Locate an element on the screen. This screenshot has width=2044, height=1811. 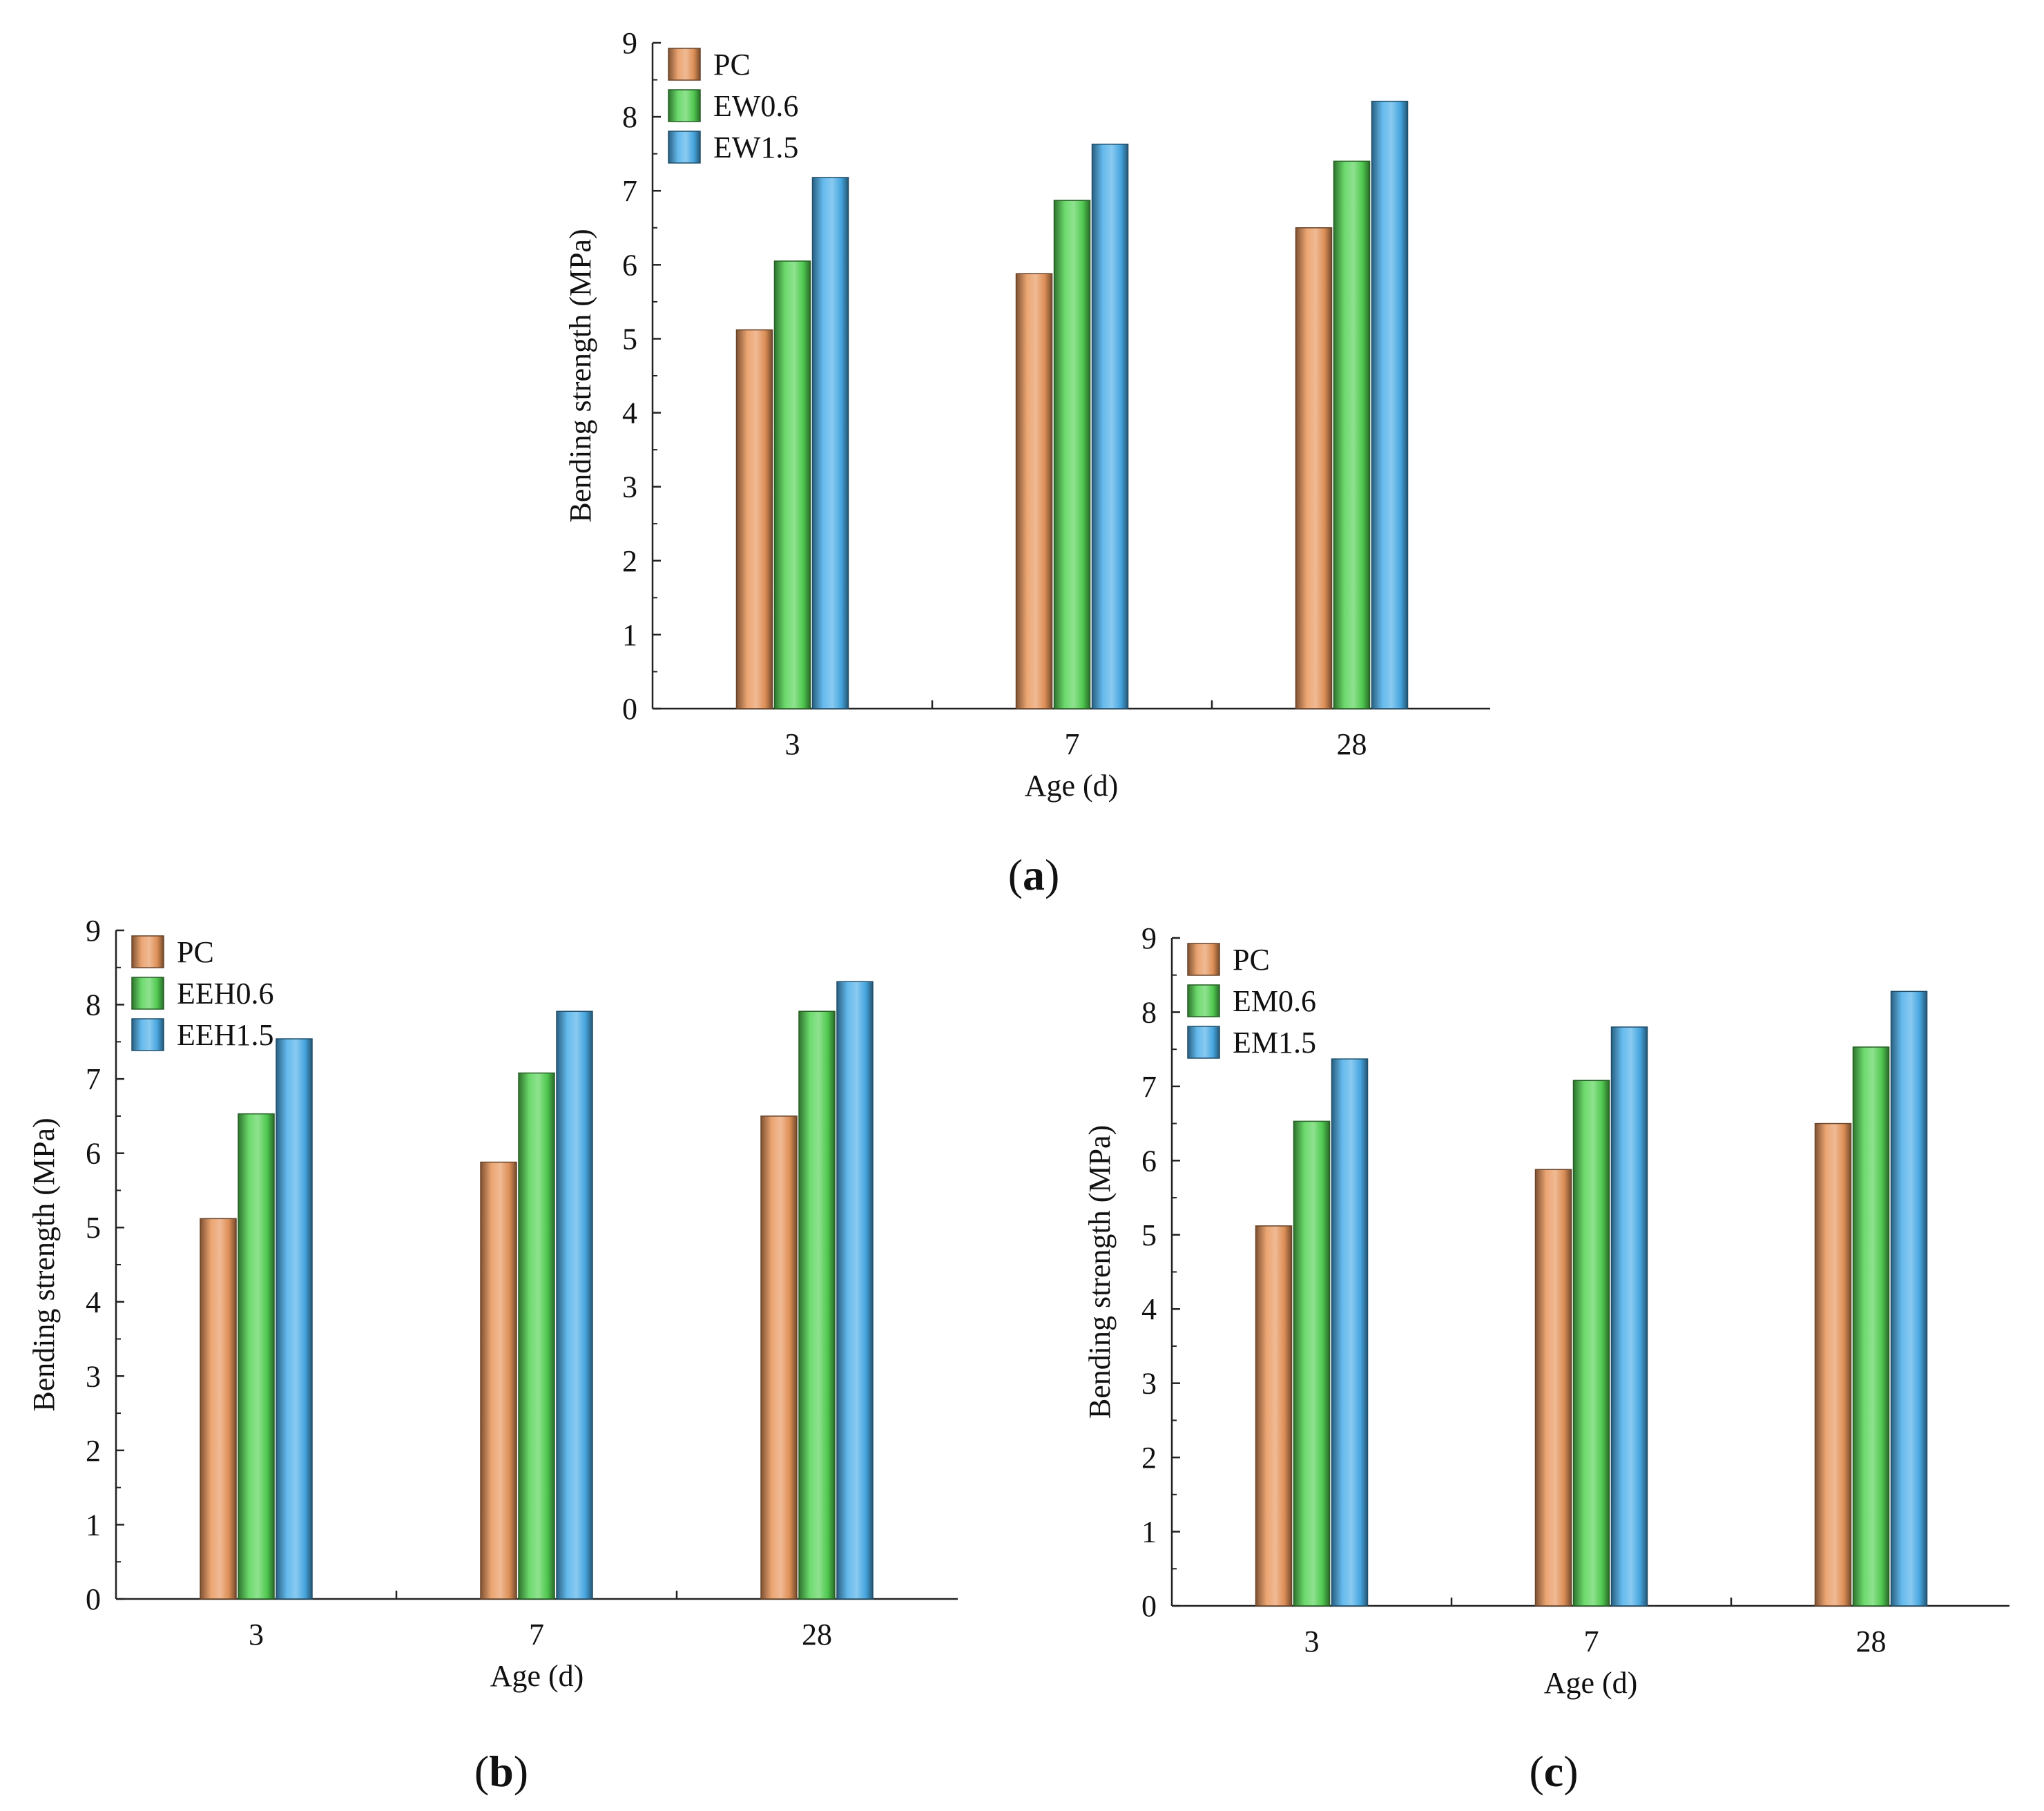
bar-EM1.5-3 is located at coordinates (1350, 1333).